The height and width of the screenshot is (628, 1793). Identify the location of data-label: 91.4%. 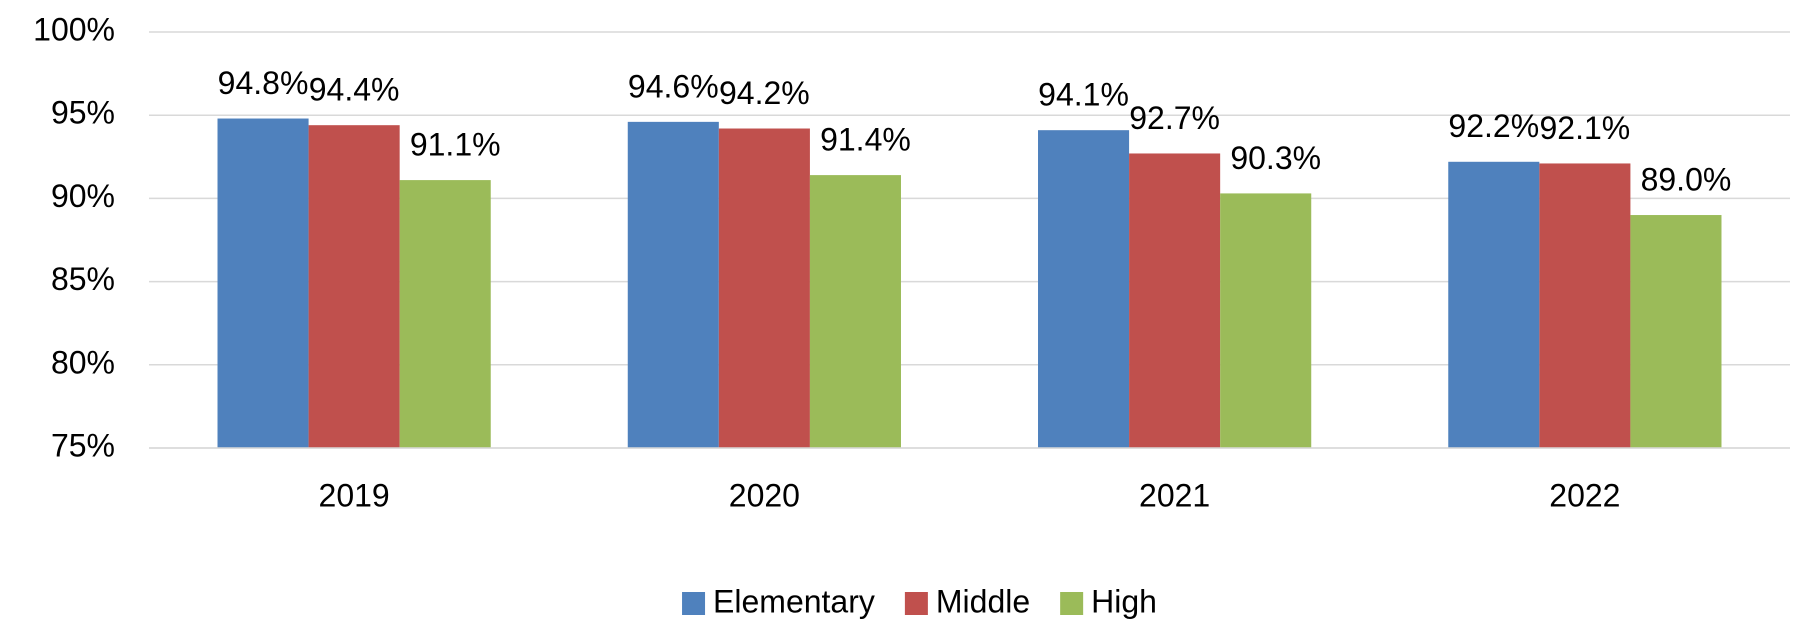
(865, 140).